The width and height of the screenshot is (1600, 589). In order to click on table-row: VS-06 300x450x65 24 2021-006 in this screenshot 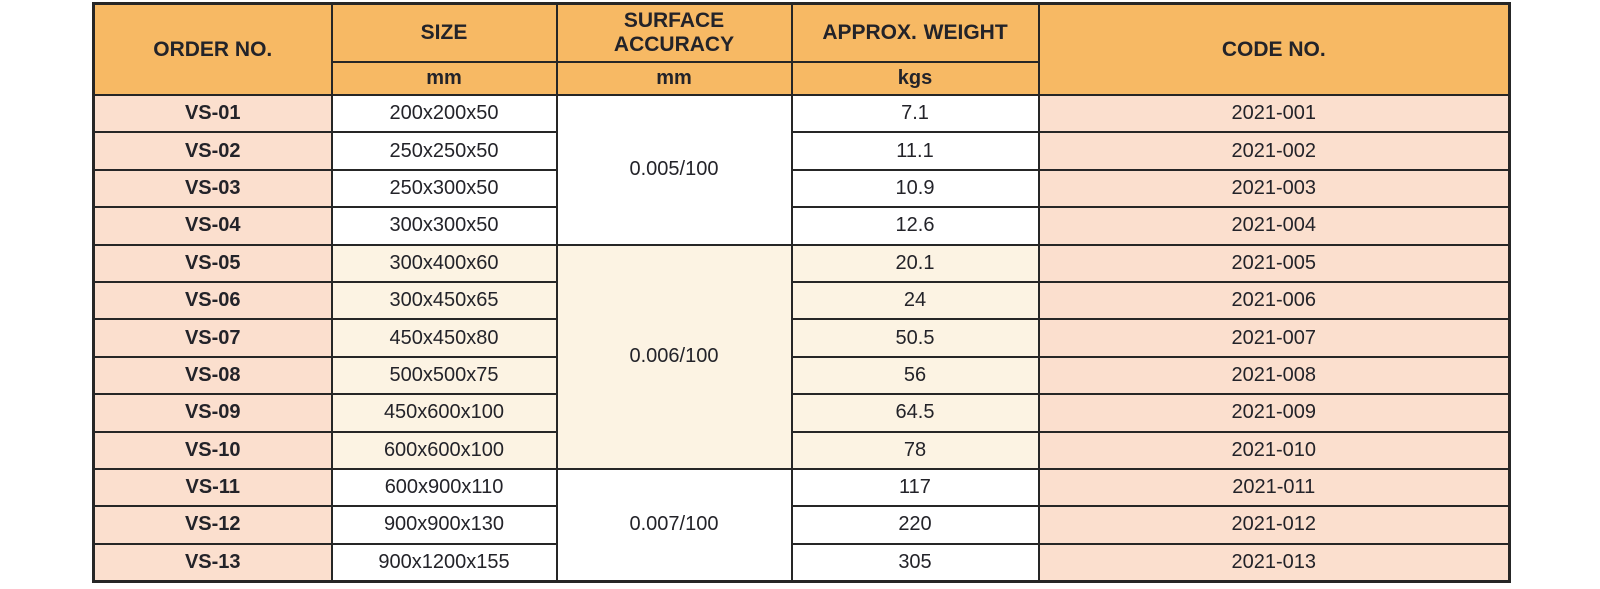, I will do `click(801, 300)`.